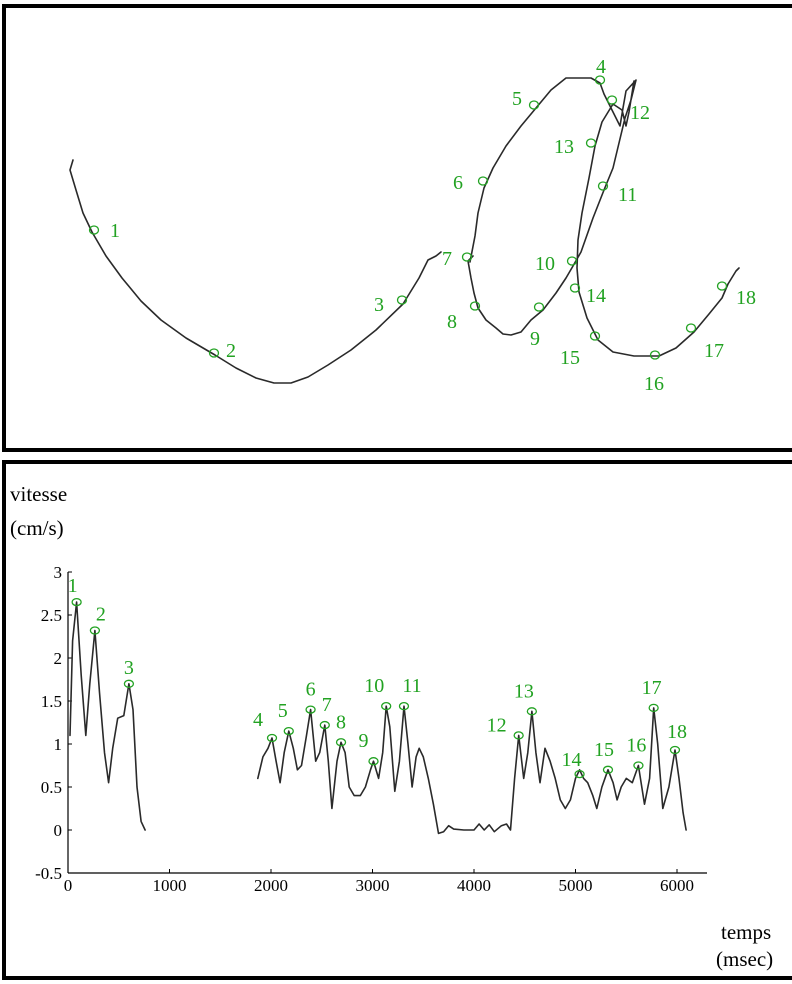  Describe the element at coordinates (411, 686) in the screenshot. I see `peak-label: 11` at that location.